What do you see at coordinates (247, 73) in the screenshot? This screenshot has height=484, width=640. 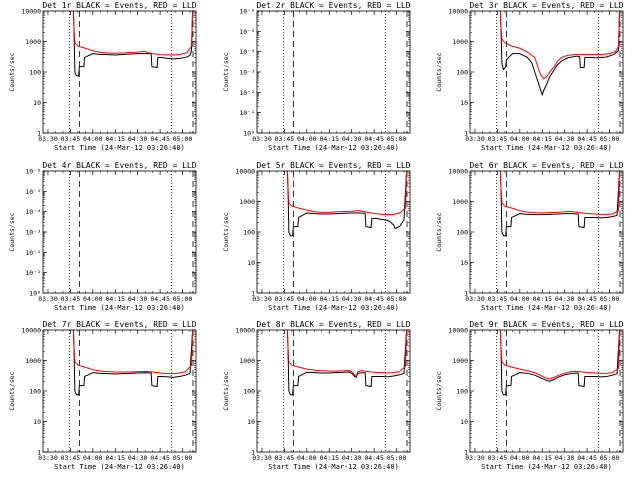 I see `y-tick-label: 10⁻³` at bounding box center [247, 73].